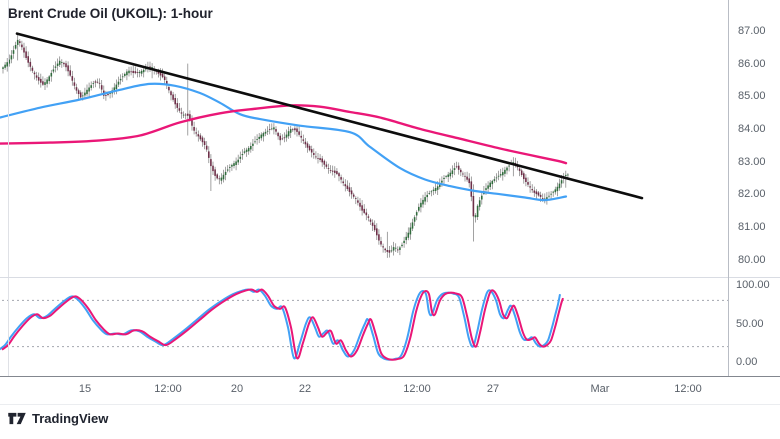 This screenshot has height=439, width=780. I want to click on time-axis: 15 12:00 20 22 12:00 27 Mar 12:00, so click(364, 389).